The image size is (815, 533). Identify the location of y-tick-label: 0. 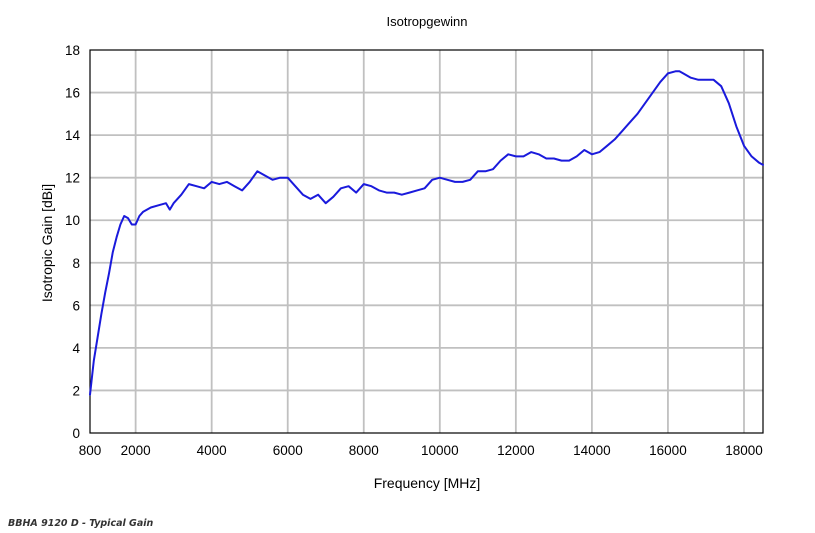
(76, 433).